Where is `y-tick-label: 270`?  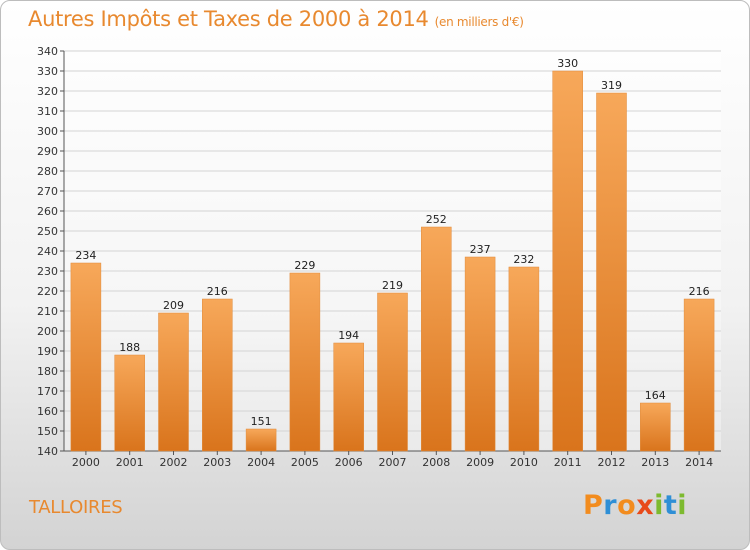 y-tick-label: 270 is located at coordinates (47, 191).